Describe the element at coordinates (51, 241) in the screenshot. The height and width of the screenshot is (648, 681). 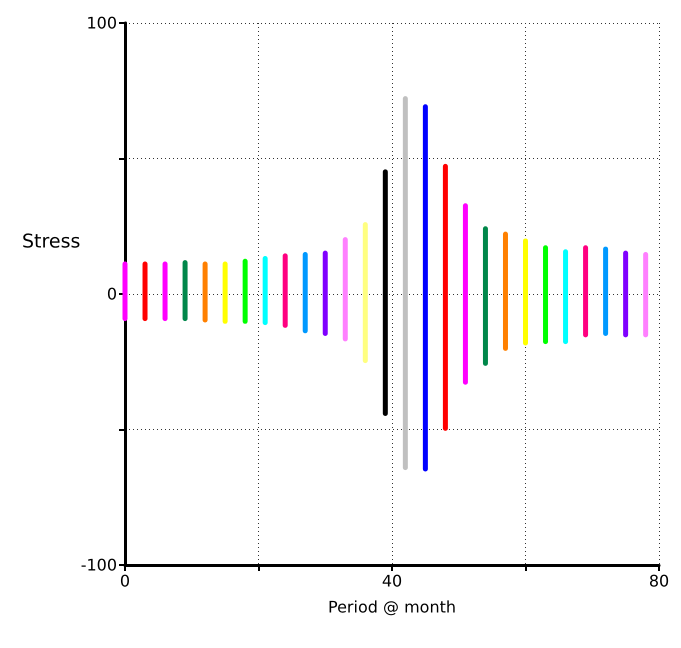
I see `y-axis-title: Stress` at that location.